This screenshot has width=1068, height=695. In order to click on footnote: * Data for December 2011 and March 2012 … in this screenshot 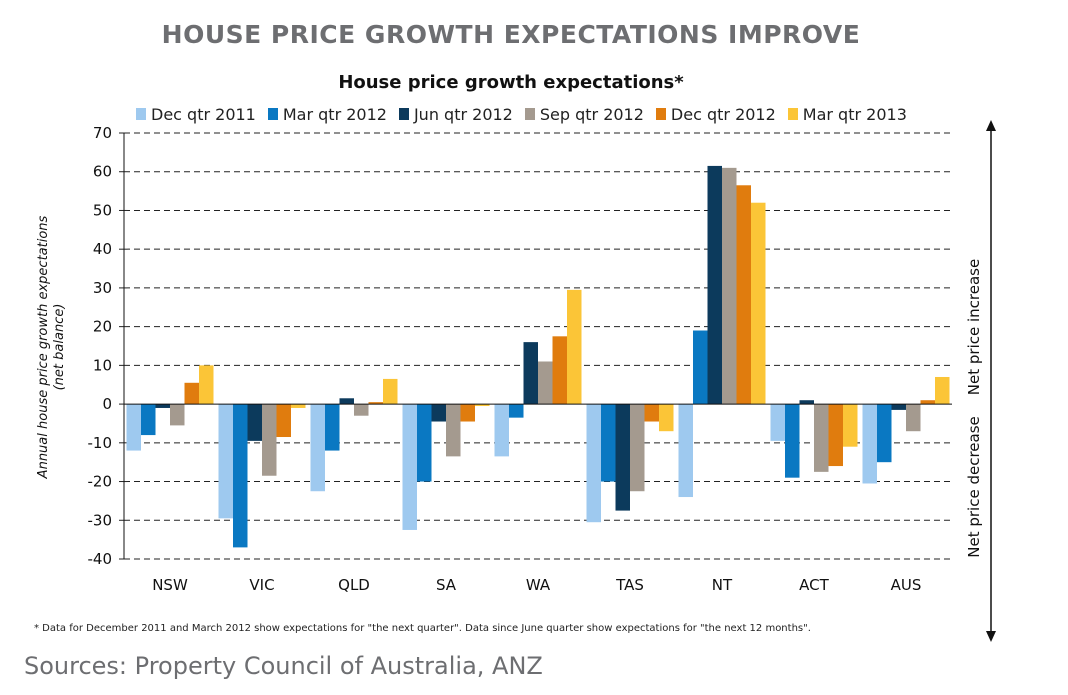, I will do `click(422, 628)`.